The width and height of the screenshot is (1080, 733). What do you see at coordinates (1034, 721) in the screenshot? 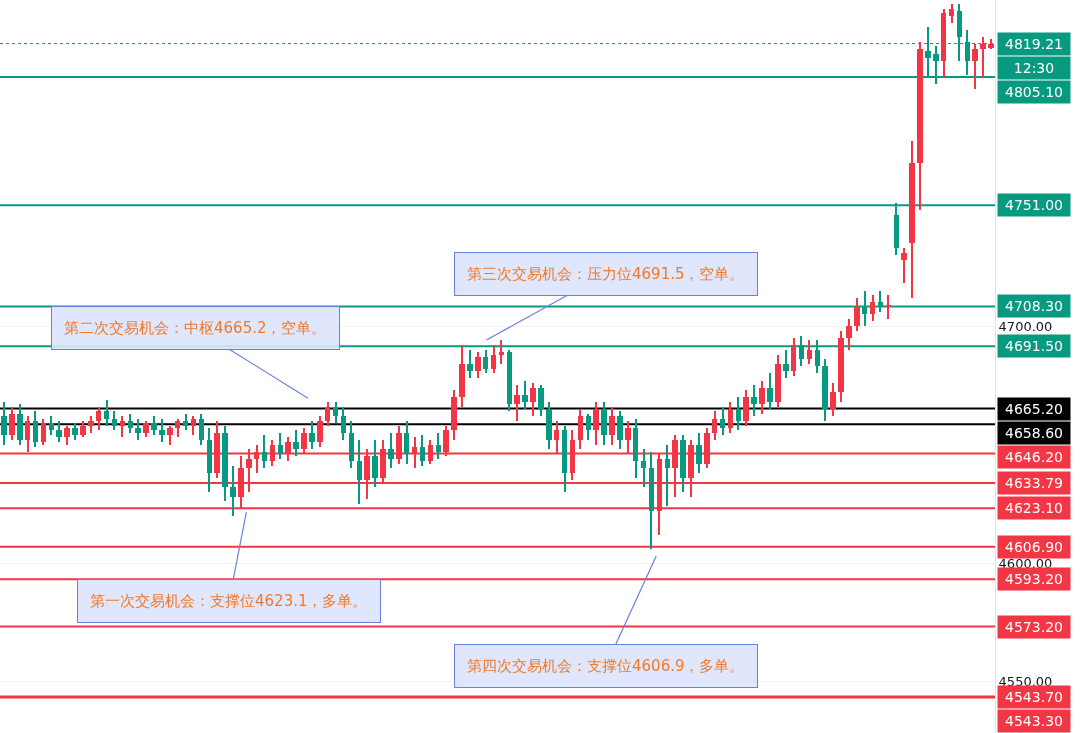
I see `ref-line-label: 4543.30` at bounding box center [1034, 721].